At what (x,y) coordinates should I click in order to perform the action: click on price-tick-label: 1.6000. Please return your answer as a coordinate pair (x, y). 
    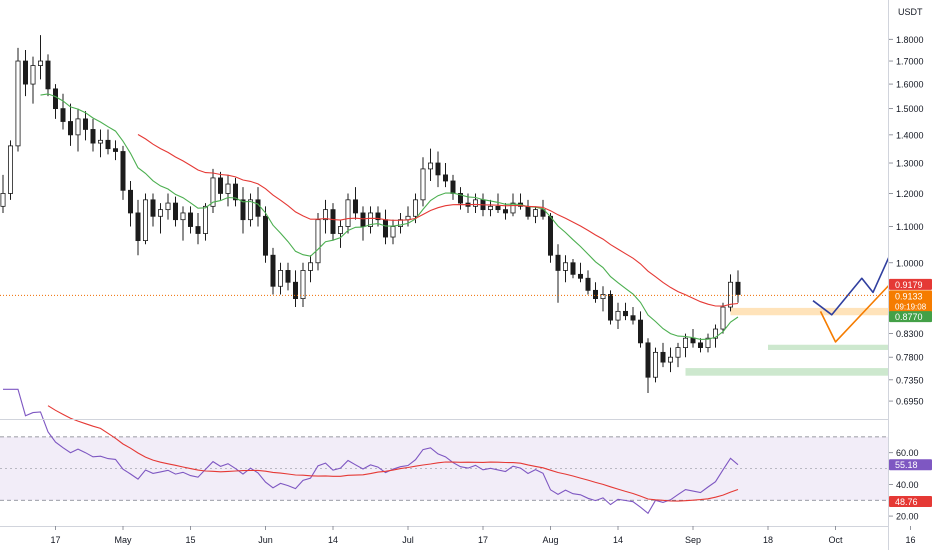
    Looking at the image, I should click on (910, 85).